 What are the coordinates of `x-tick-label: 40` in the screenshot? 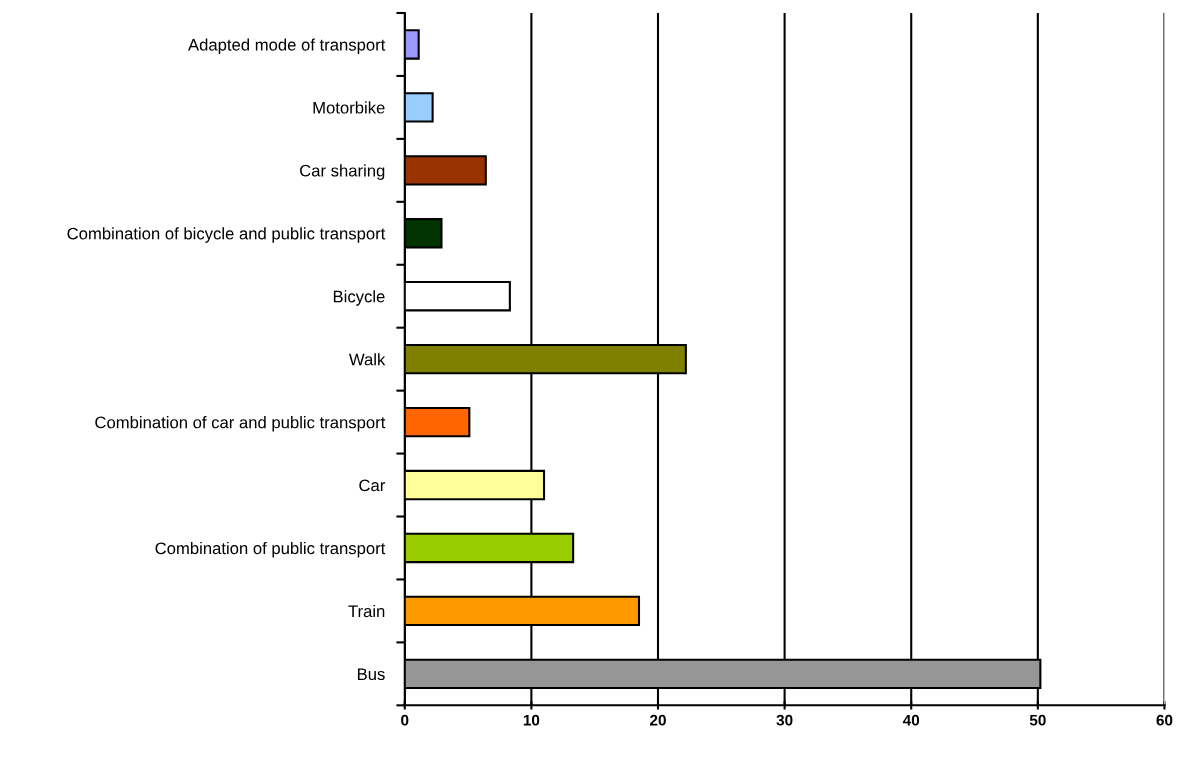 It's located at (911, 720).